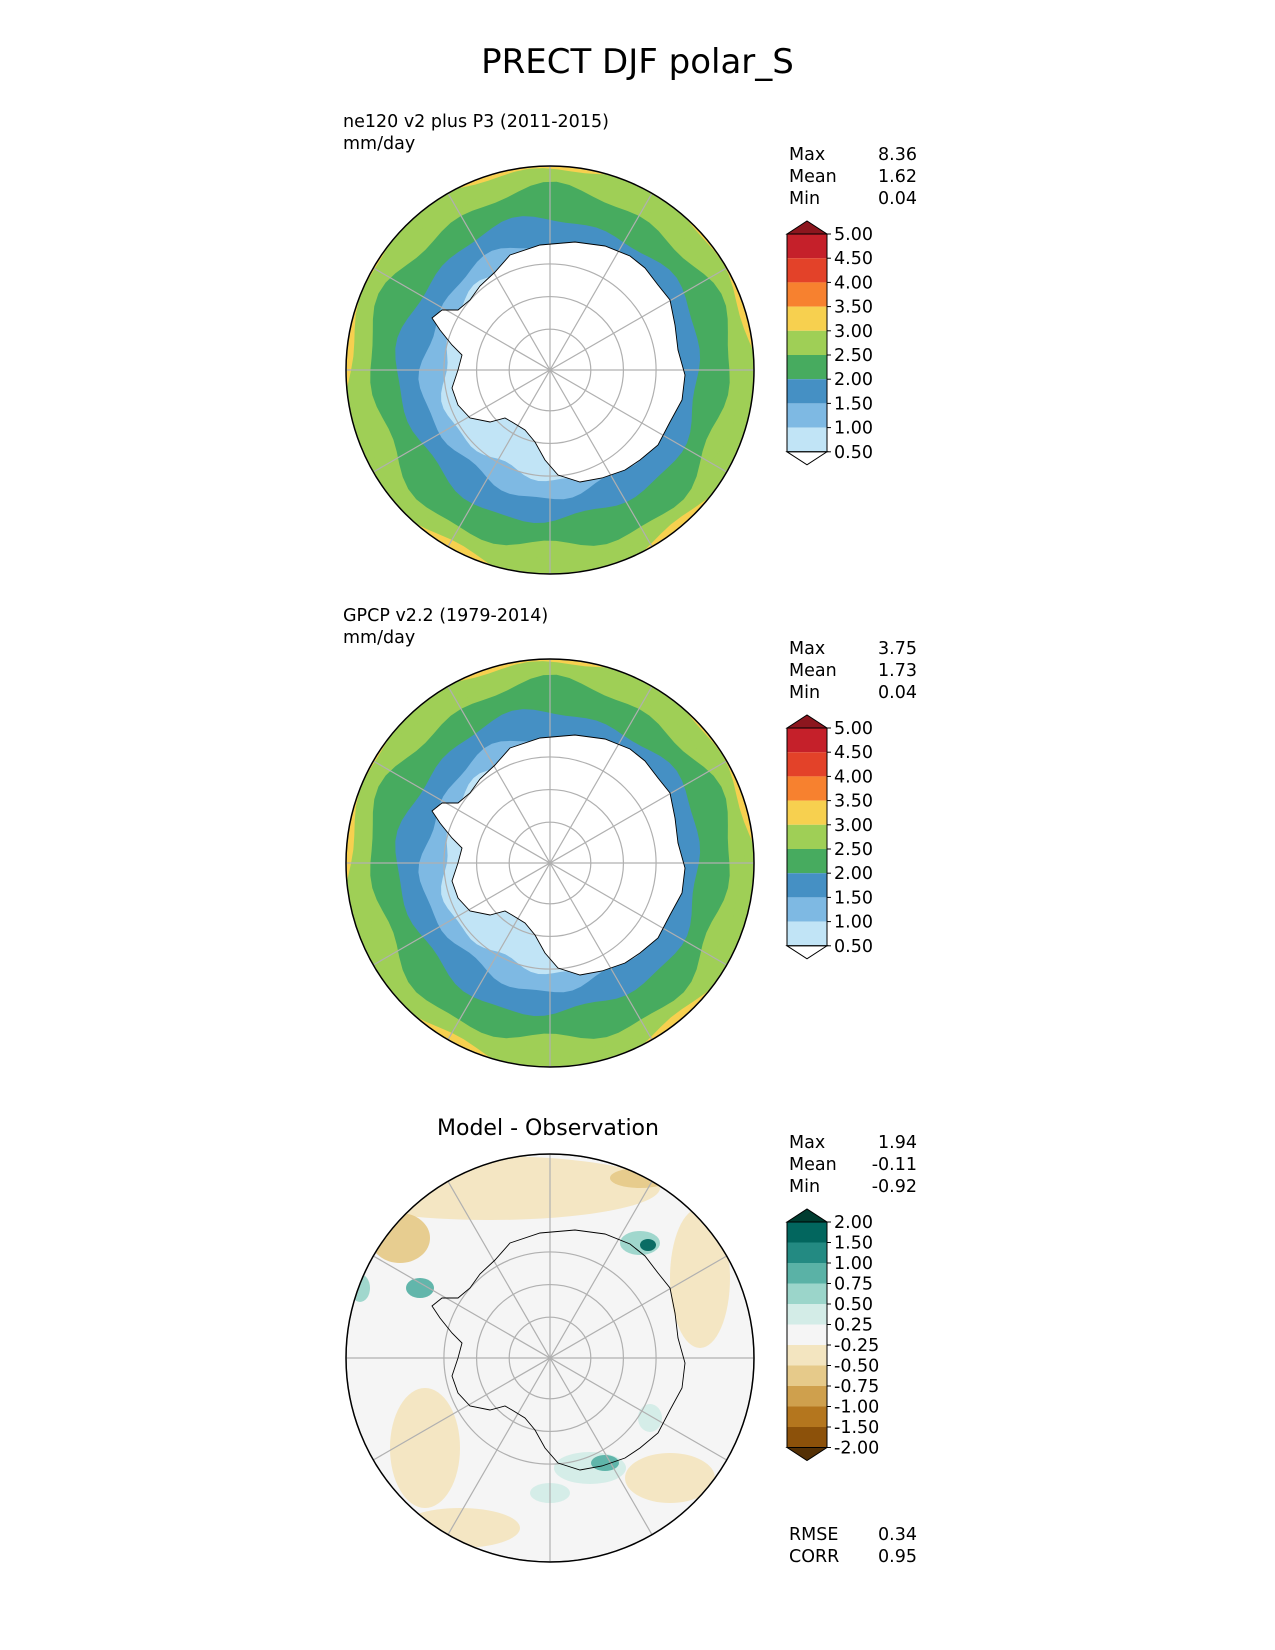 The height and width of the screenshot is (1650, 1275). What do you see at coordinates (853, 1223) in the screenshot?
I see `colorbar-tick-label: 2.00` at bounding box center [853, 1223].